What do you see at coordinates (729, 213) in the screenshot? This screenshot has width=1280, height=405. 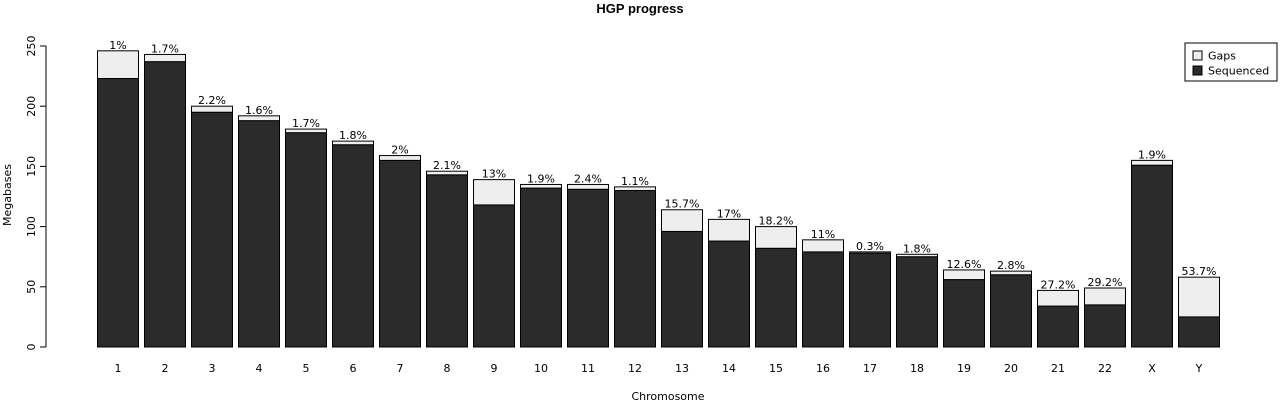 I see `bar-percent-label: 17%` at bounding box center [729, 213].